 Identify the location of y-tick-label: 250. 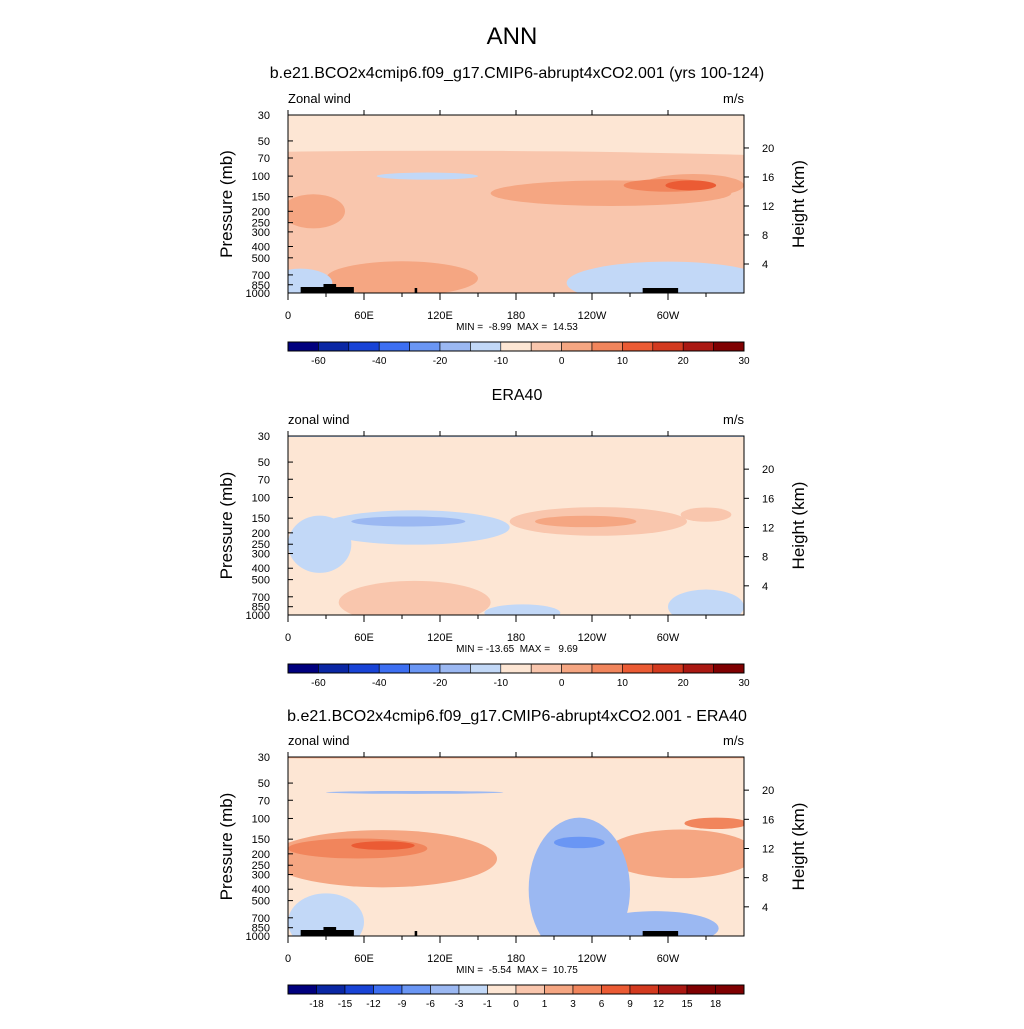
(261, 224).